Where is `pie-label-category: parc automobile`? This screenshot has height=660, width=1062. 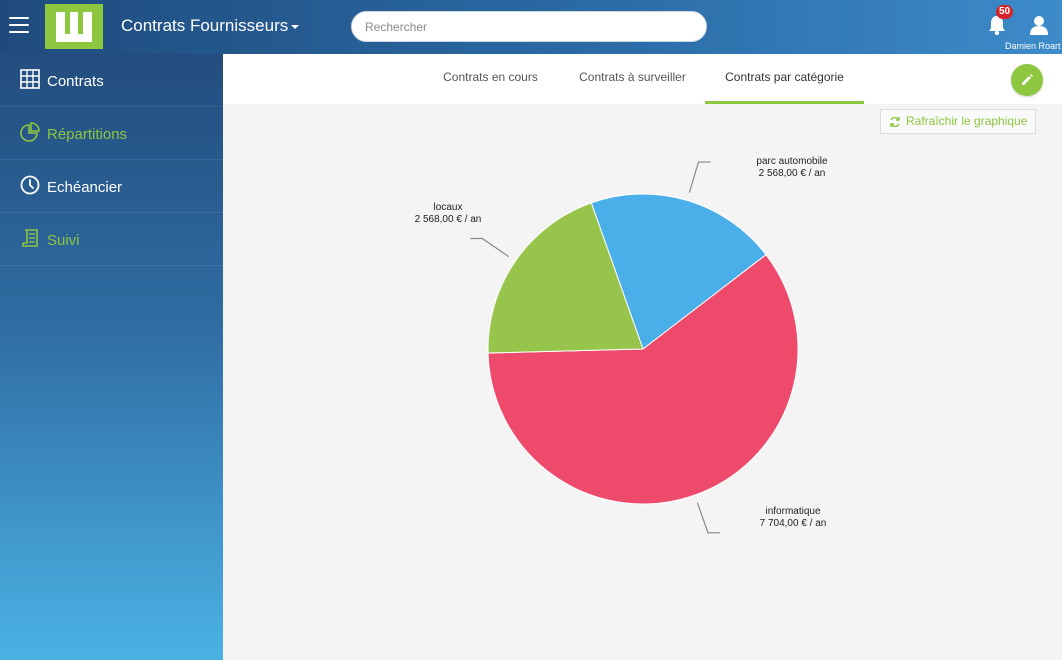 pie-label-category: parc automobile is located at coordinates (792, 161).